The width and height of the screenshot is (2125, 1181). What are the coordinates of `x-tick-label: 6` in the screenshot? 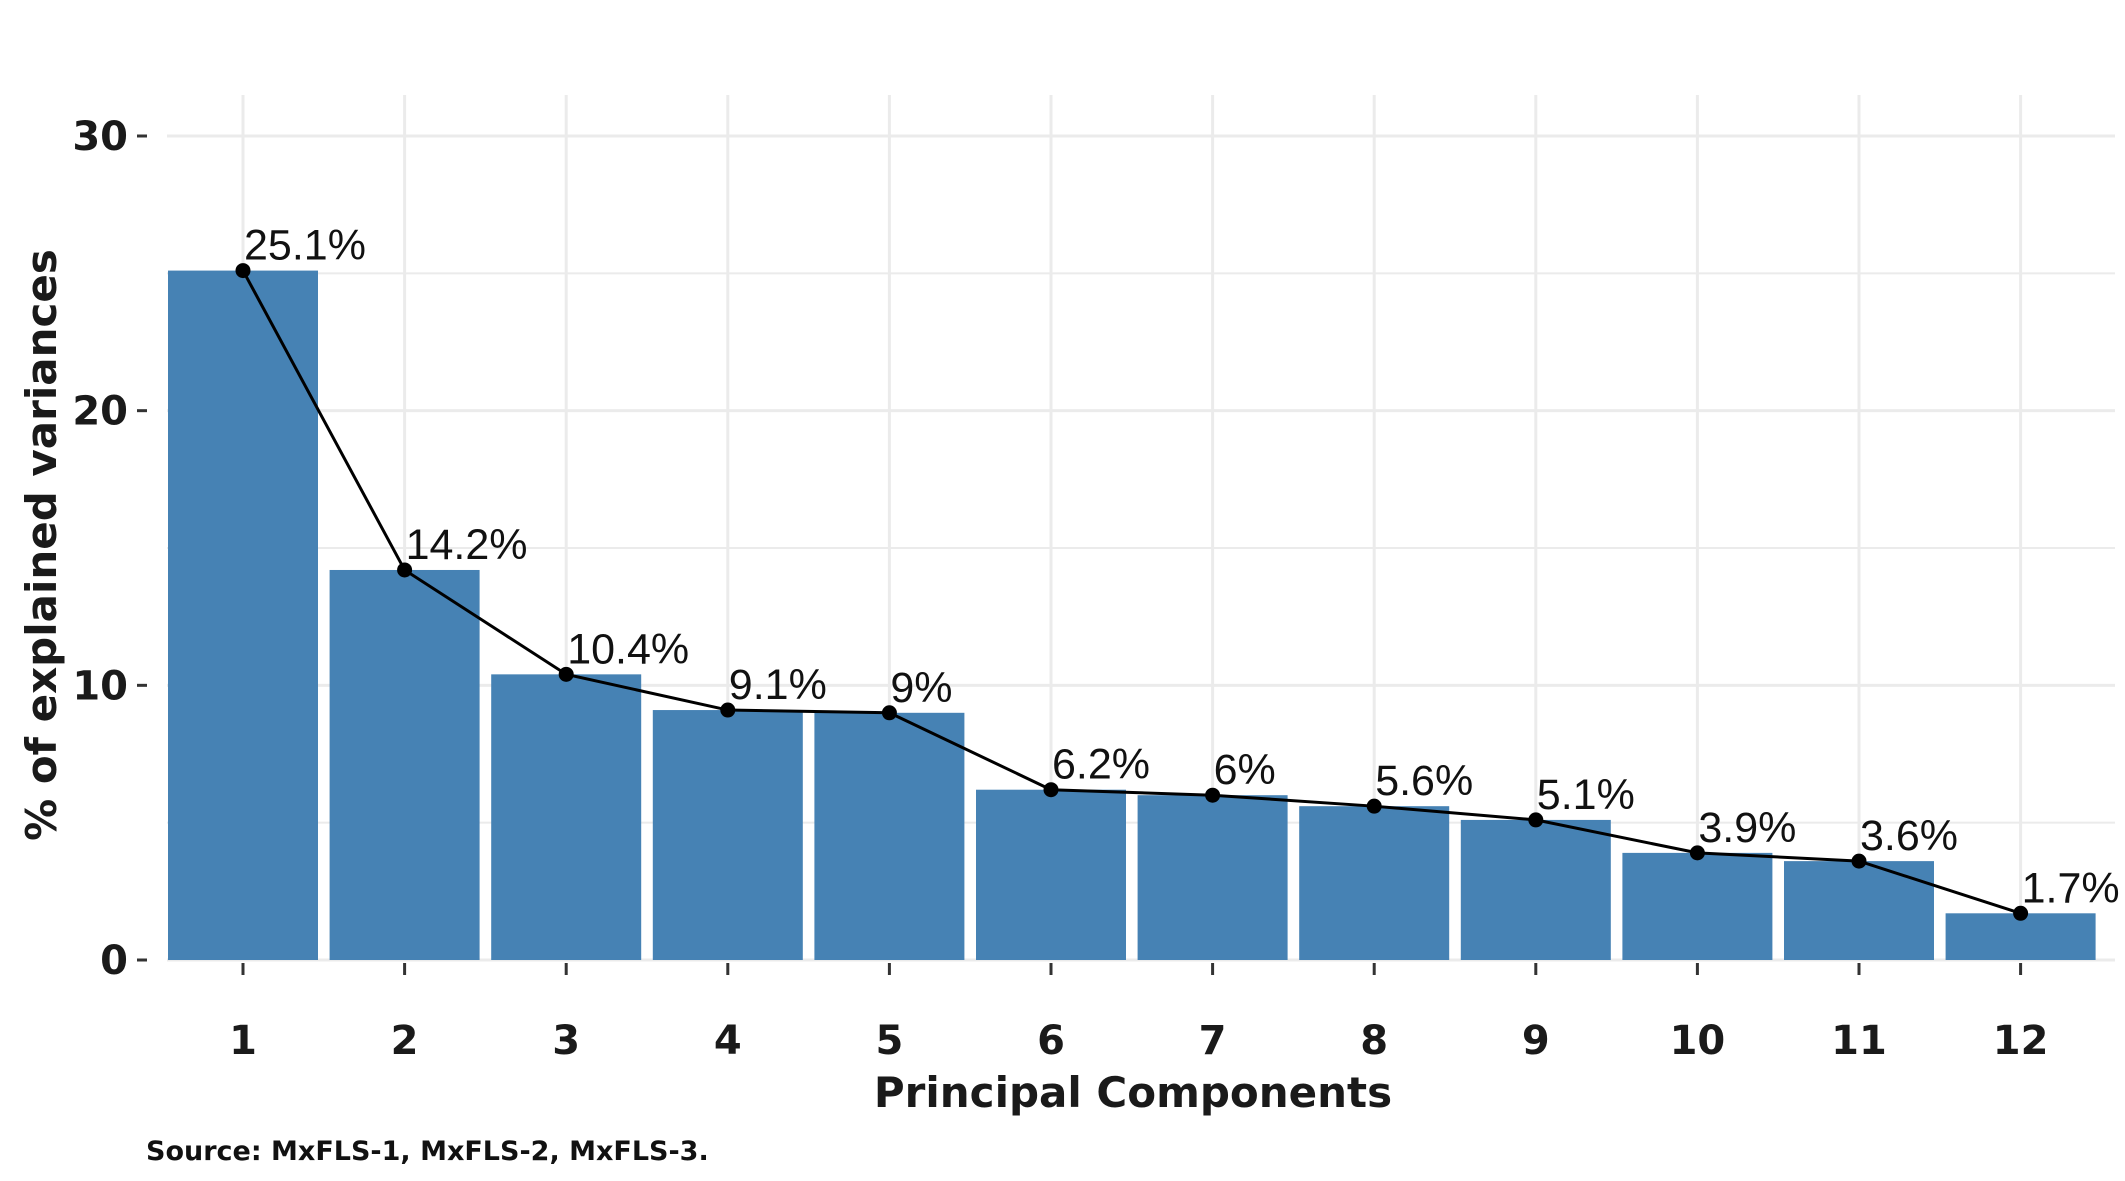 It's located at (1051, 1041).